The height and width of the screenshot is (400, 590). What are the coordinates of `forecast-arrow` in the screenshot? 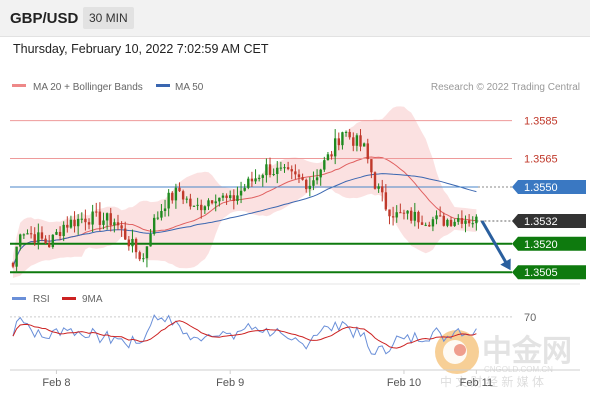 It's located at (494, 243).